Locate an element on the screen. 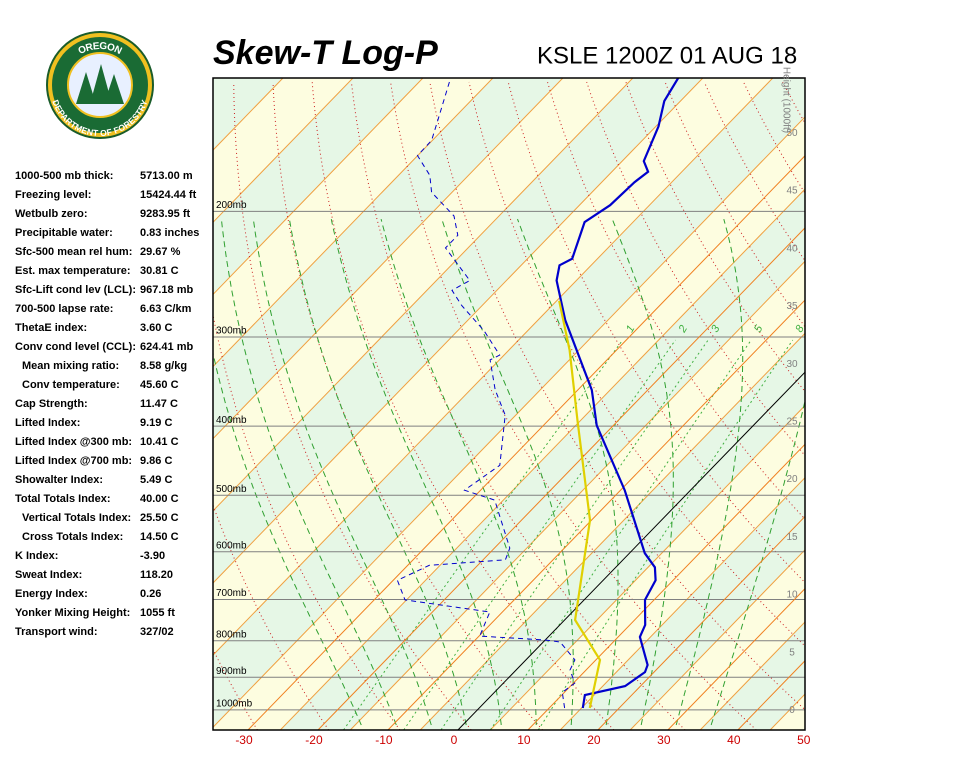 This screenshot has height=768, width=960. stat-label: Lifted Index @700 mb: is located at coordinates (73, 461).